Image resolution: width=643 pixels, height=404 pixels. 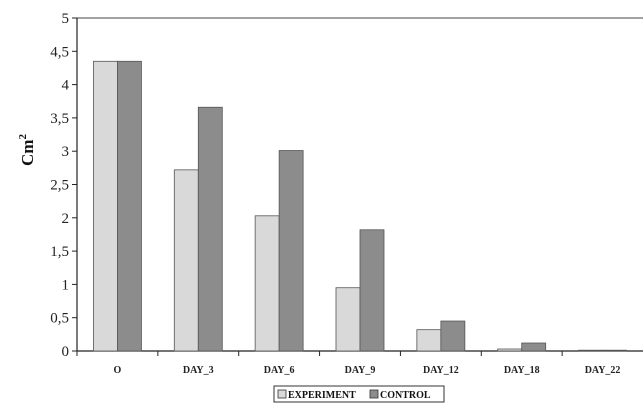 I want to click on x-axis-labels: O DAY_3 DAY_6 DAY_9 DAY_12 DAY_18 DAY_22, so click(x=348, y=363).